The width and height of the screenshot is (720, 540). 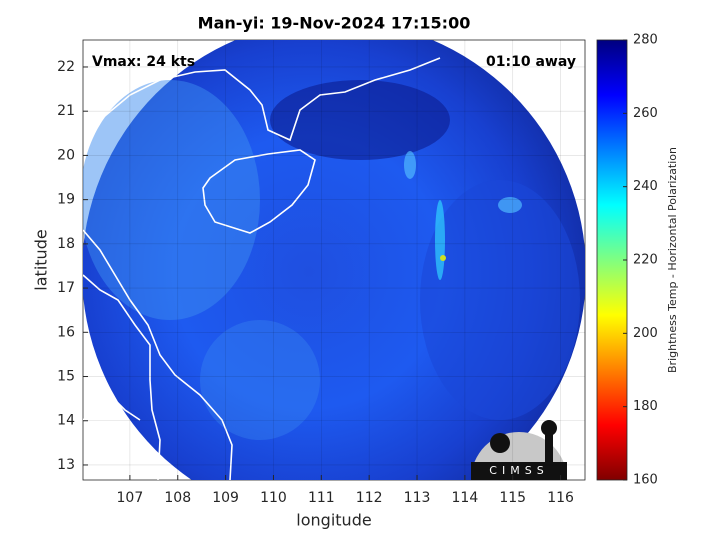 What do you see at coordinates (66, 244) in the screenshot?
I see `y-tick-label: 18` at bounding box center [66, 244].